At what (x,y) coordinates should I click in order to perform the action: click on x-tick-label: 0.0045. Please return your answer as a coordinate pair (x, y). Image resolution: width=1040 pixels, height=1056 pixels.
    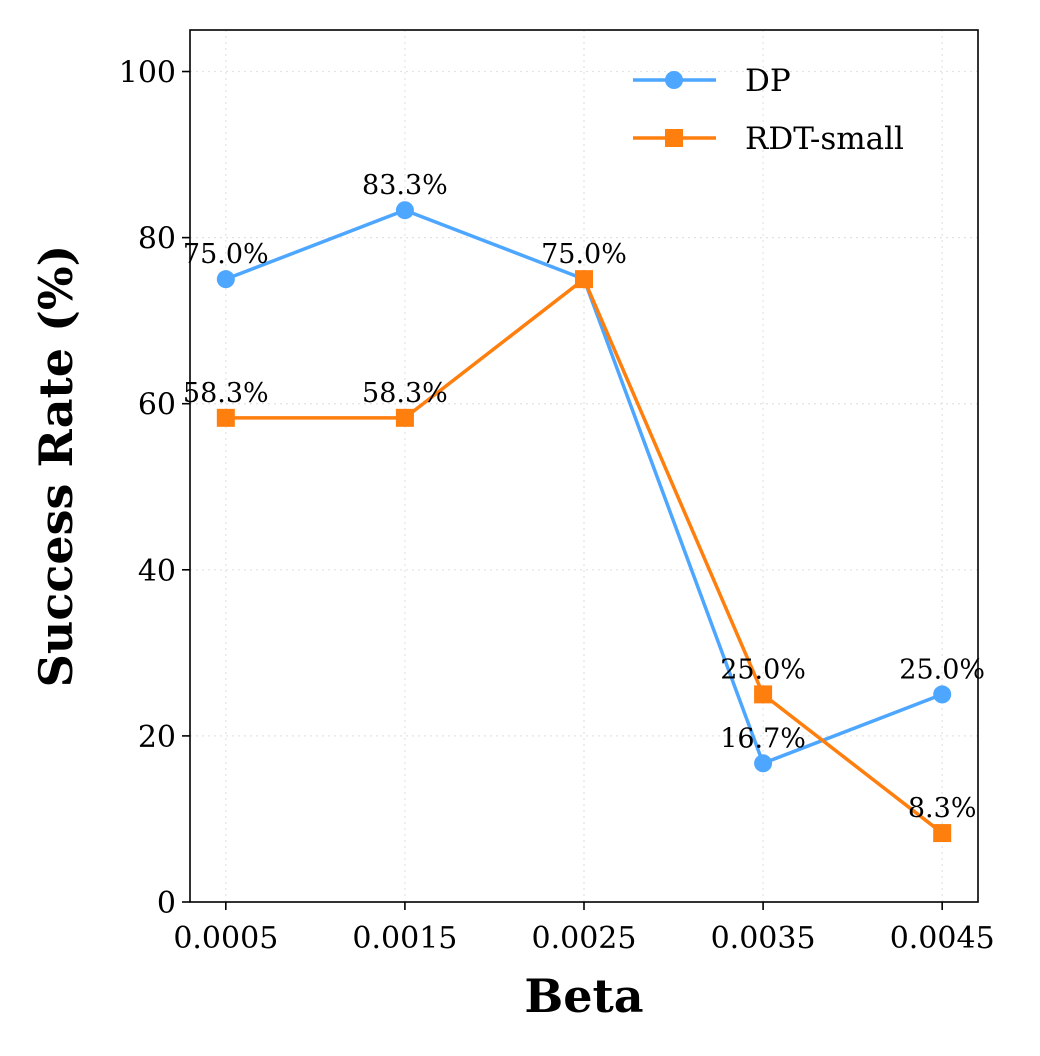
    Looking at the image, I should click on (942, 938).